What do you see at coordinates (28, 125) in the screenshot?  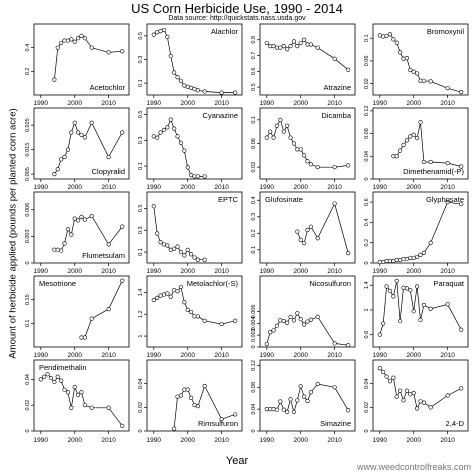 I see `y-tick-label: 0.025` at bounding box center [28, 125].